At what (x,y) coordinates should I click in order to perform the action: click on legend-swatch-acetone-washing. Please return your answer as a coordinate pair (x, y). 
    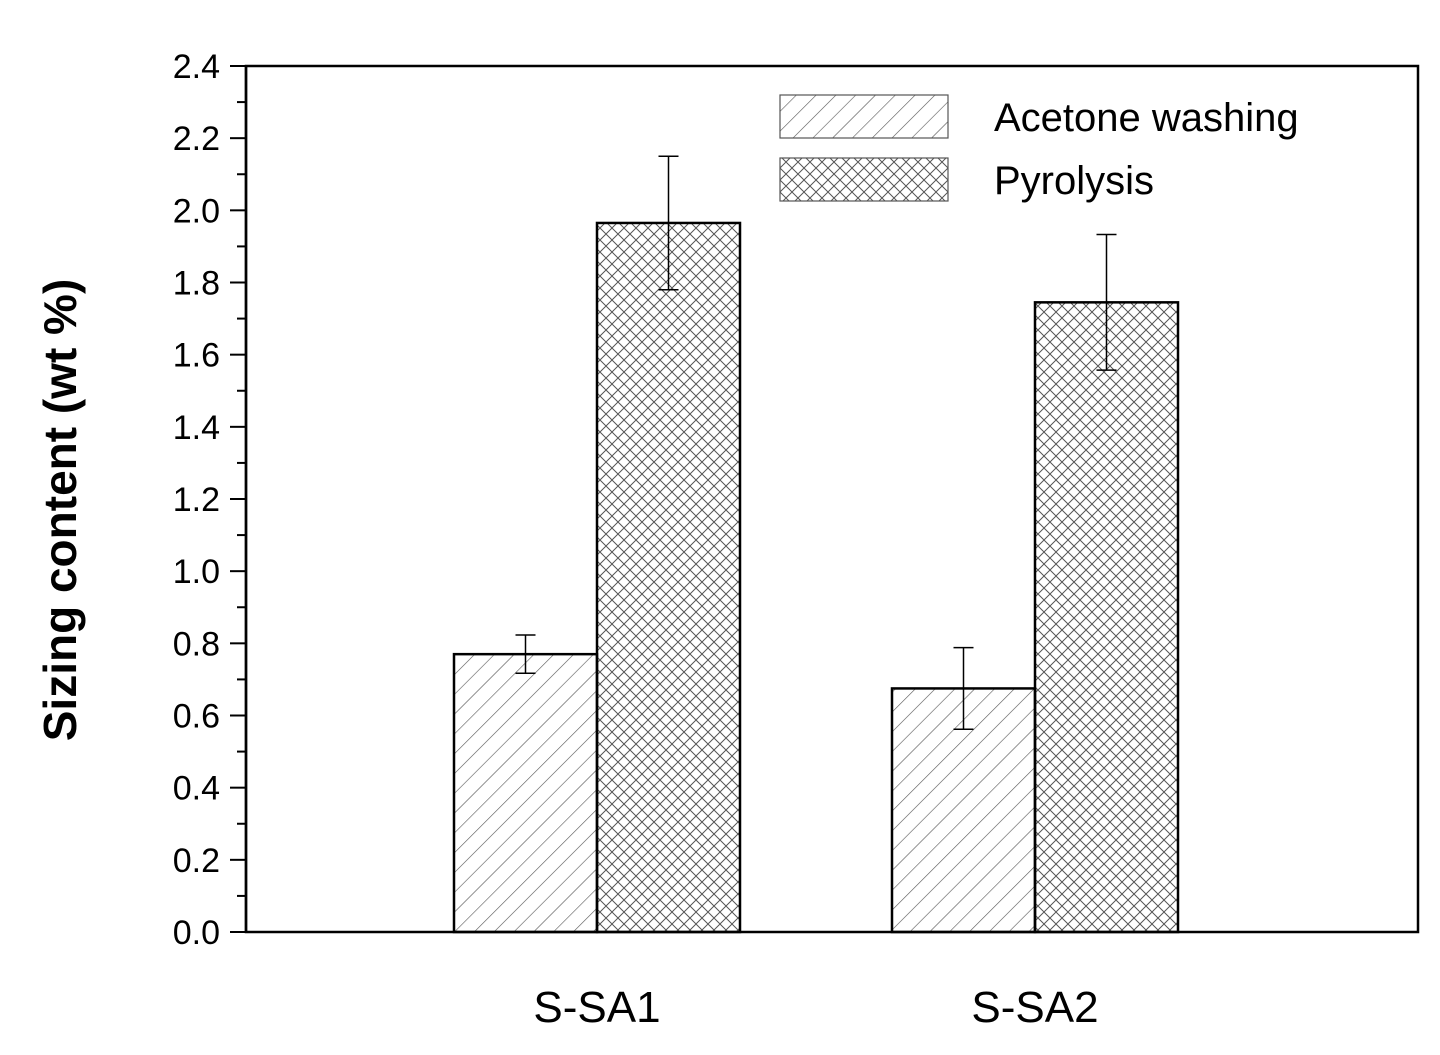
    Looking at the image, I should click on (864, 116).